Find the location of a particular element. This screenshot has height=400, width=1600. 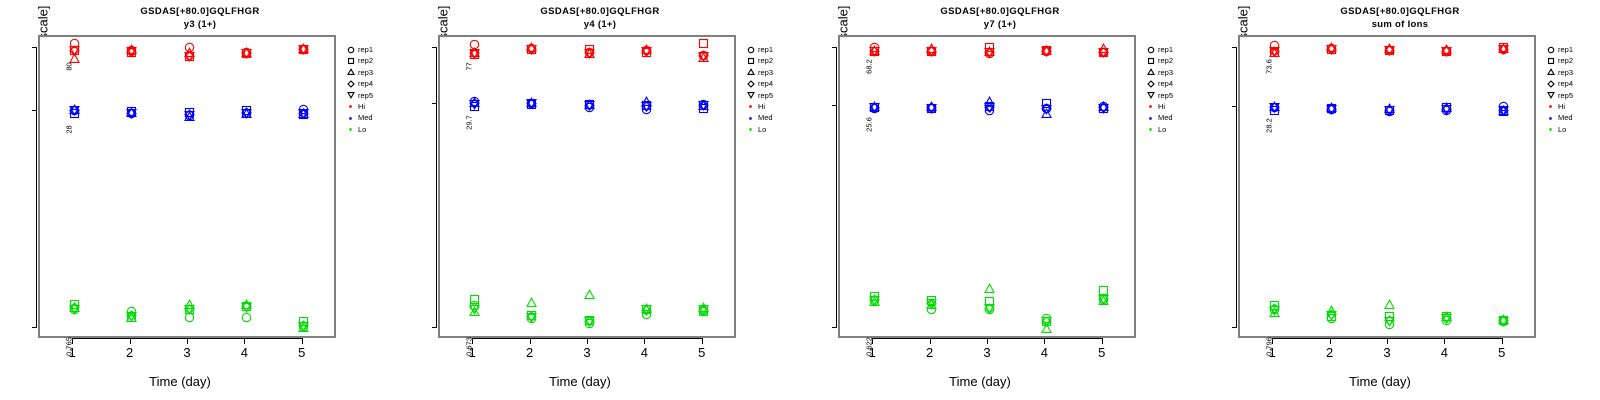

triangle-down-icon is located at coordinates (750, 95).